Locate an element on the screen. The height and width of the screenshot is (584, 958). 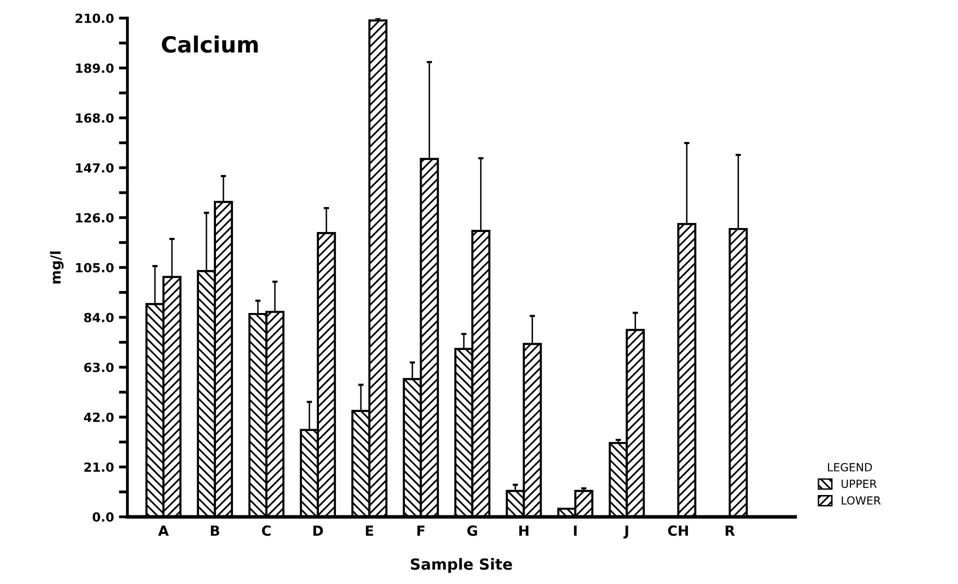
text: Calcium is located at coordinates (210, 44).